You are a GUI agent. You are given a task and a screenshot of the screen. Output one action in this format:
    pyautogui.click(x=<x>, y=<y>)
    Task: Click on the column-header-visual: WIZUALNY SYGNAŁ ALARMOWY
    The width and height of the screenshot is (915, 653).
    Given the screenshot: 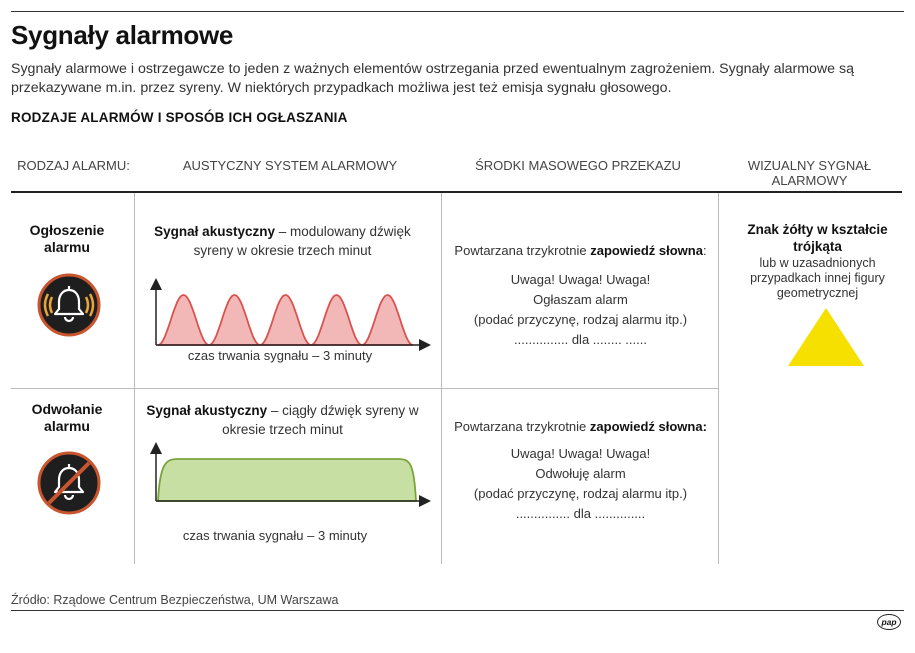 What is the action you would take?
    pyautogui.click(x=809, y=173)
    